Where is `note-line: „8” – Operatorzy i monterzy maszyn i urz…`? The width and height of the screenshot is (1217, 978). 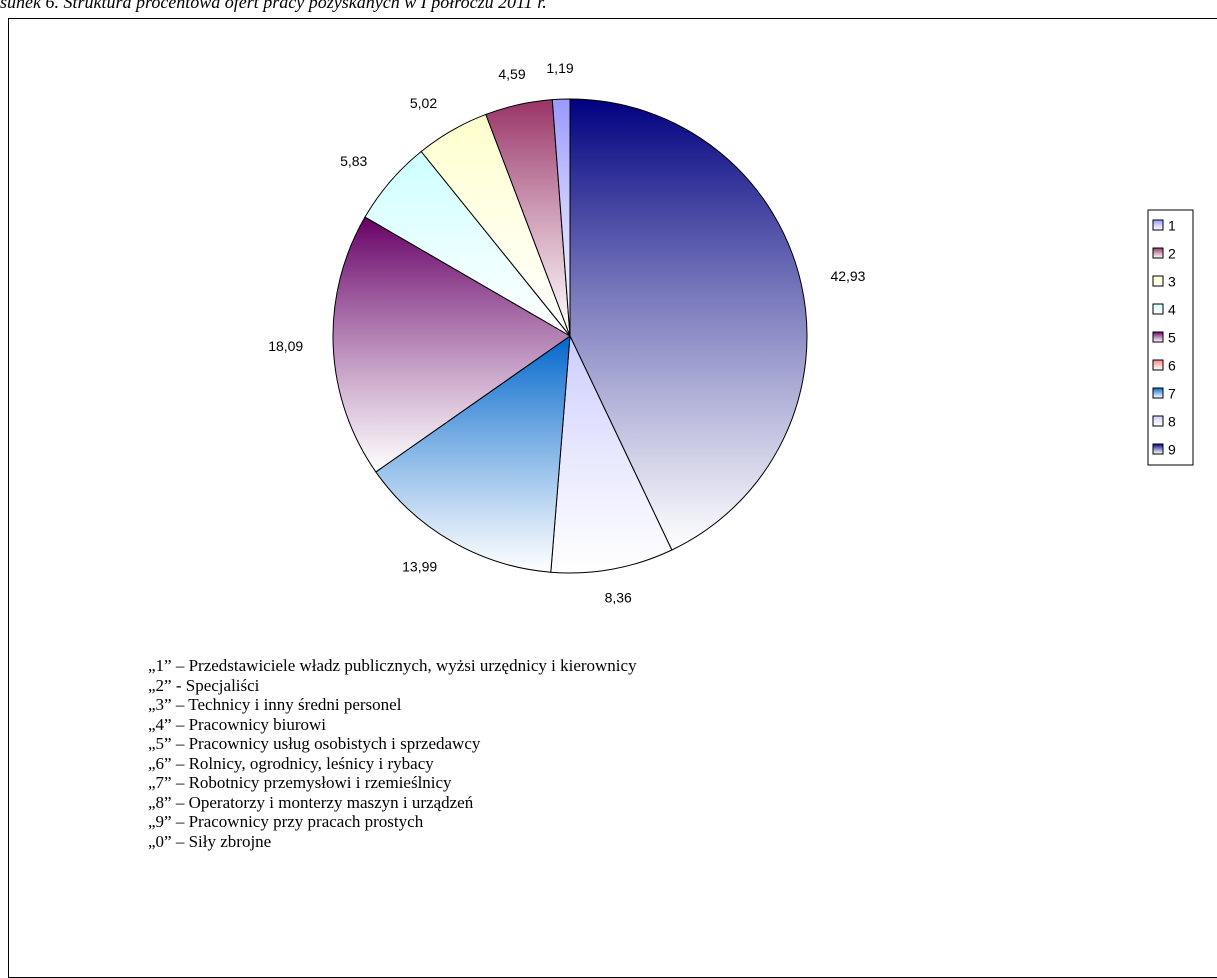 note-line: „8” – Operatorzy i monterzy maszyn i urz… is located at coordinates (311, 802).